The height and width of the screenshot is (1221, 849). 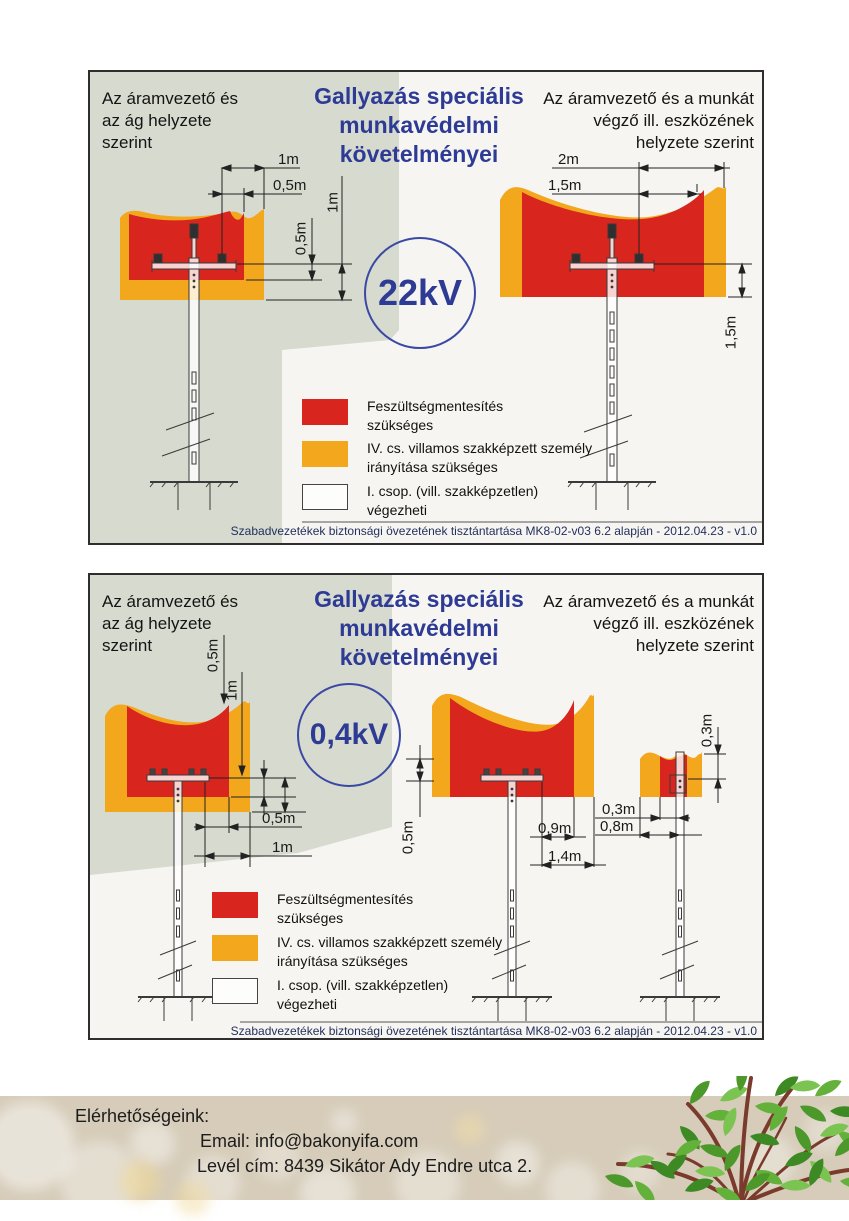 I want to click on header-left-line: szerint, so click(x=127, y=645).